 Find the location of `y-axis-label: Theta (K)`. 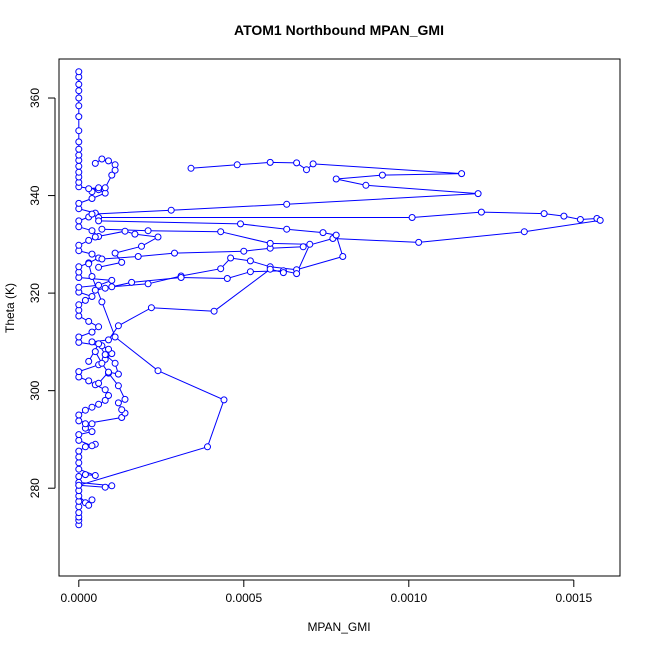

y-axis-label: Theta (K) is located at coordinates (10, 308).